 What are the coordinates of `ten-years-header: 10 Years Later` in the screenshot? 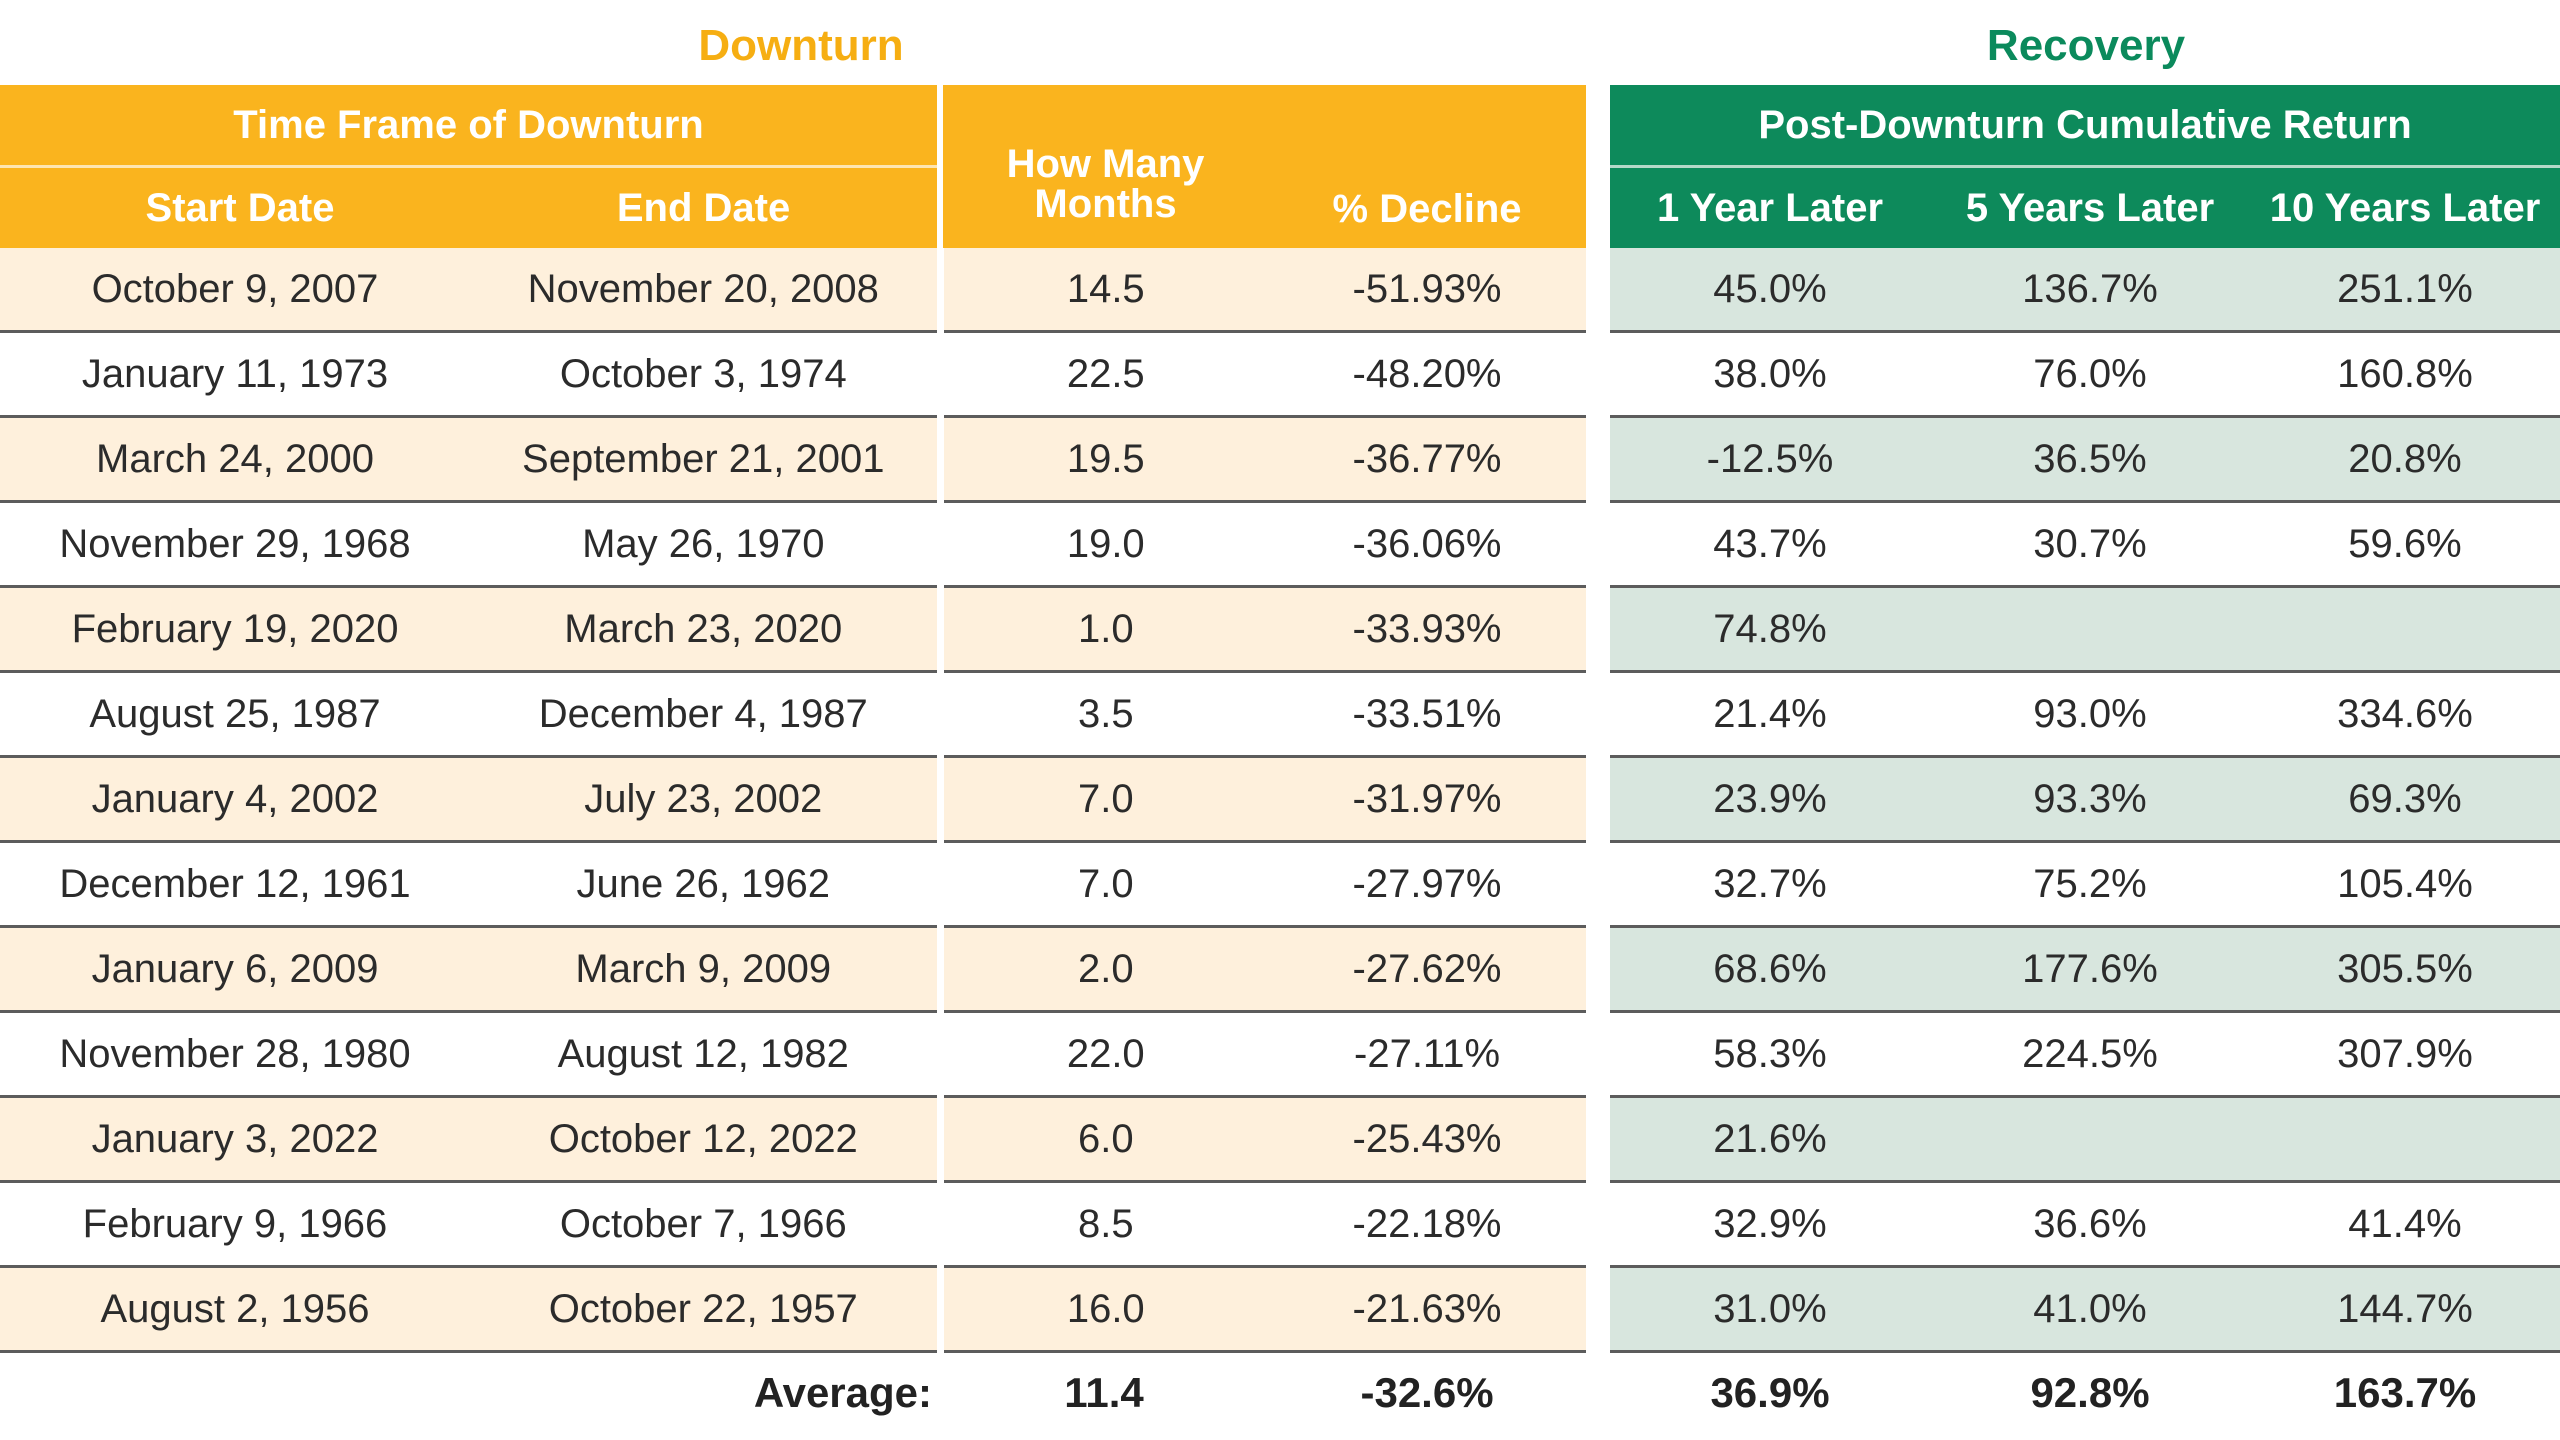 It's located at (2405, 207).